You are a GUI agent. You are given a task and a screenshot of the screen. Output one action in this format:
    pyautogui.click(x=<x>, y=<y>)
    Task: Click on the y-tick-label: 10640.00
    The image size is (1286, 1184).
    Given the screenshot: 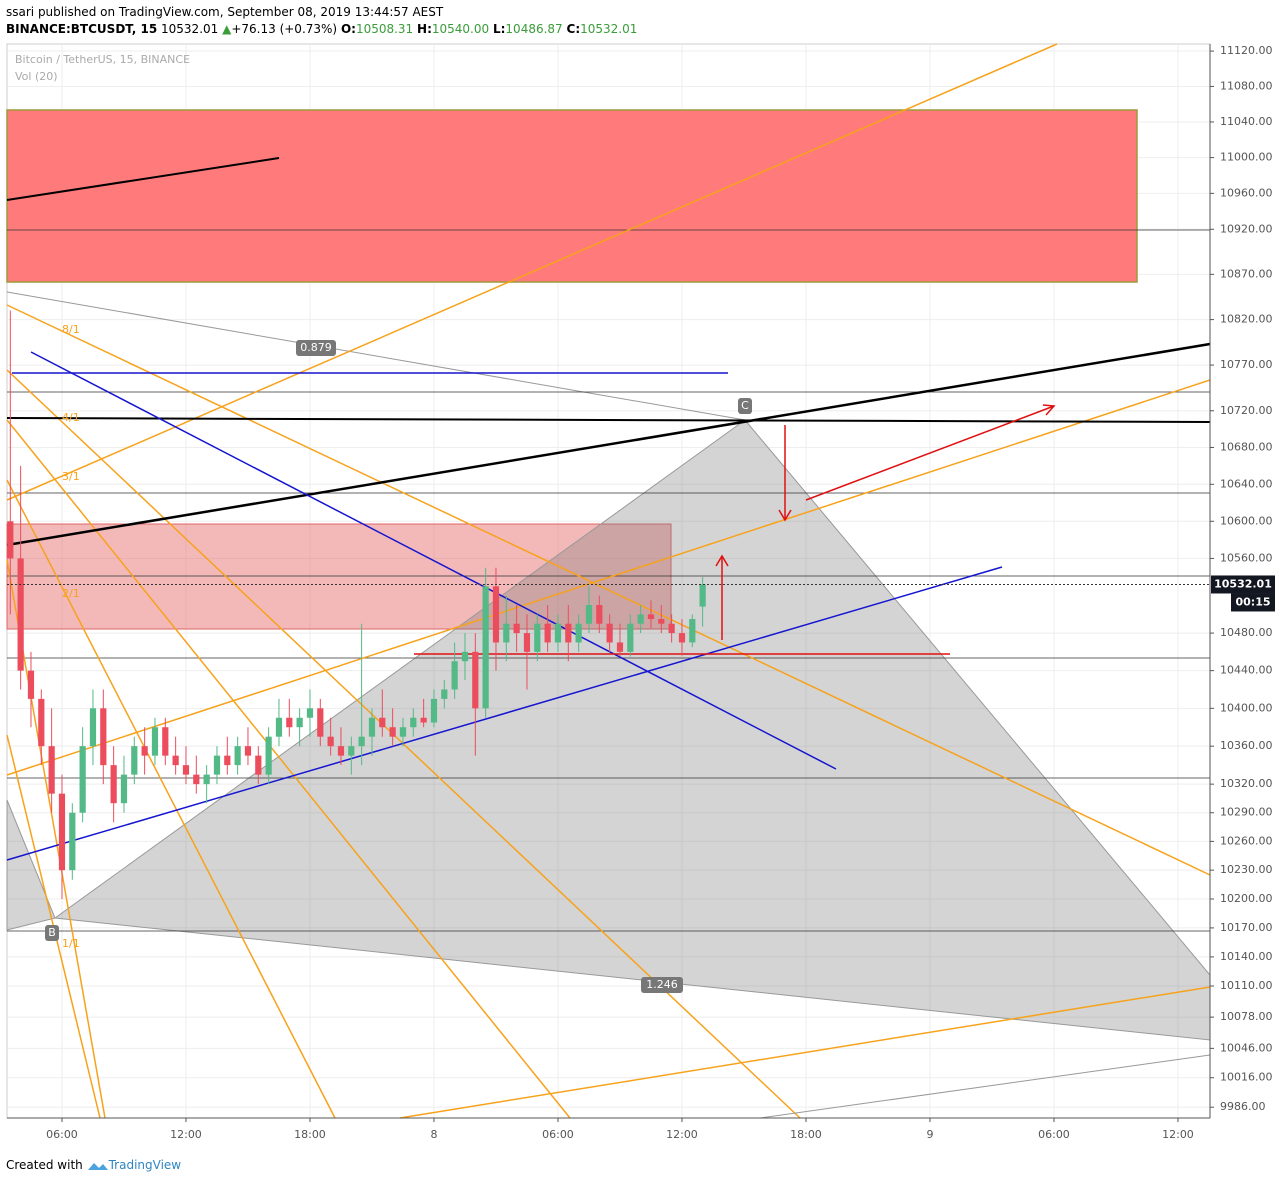 What is the action you would take?
    pyautogui.click(x=1246, y=483)
    